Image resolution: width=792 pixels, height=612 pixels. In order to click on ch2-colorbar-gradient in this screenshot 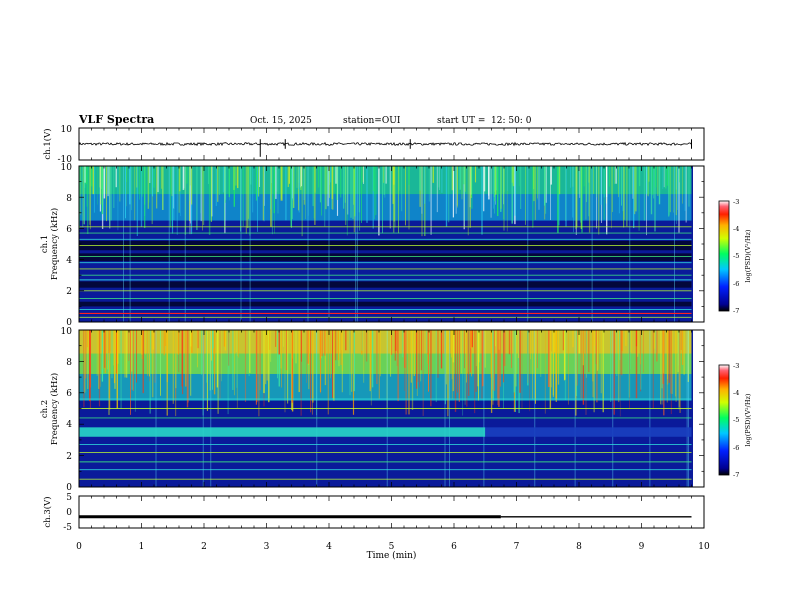, I will do `click(724, 420)`.